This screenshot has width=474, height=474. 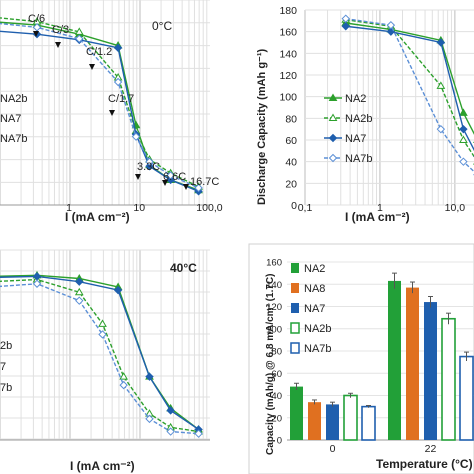 I want to click on y-tick-label: 20, so click(x=291, y=184).